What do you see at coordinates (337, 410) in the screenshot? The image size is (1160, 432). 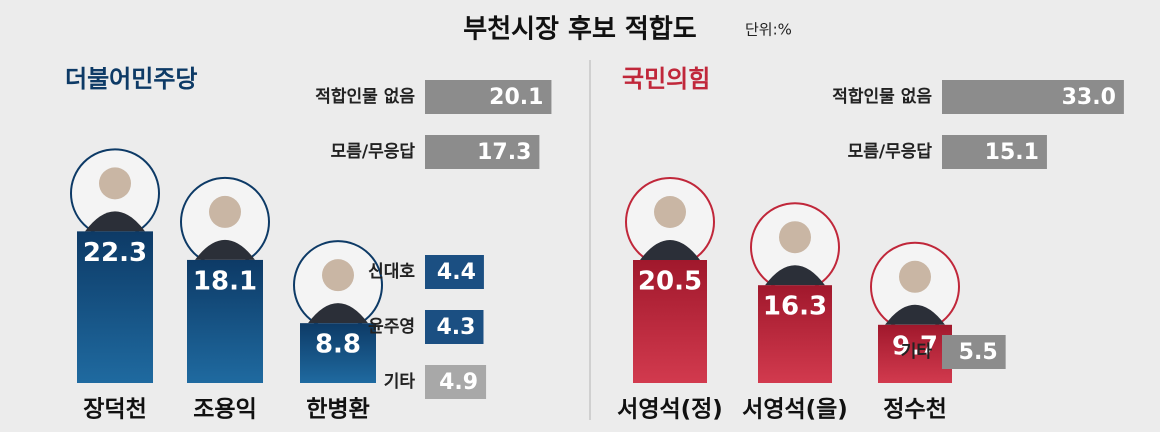 I see `candidate-name: 한병환` at bounding box center [337, 410].